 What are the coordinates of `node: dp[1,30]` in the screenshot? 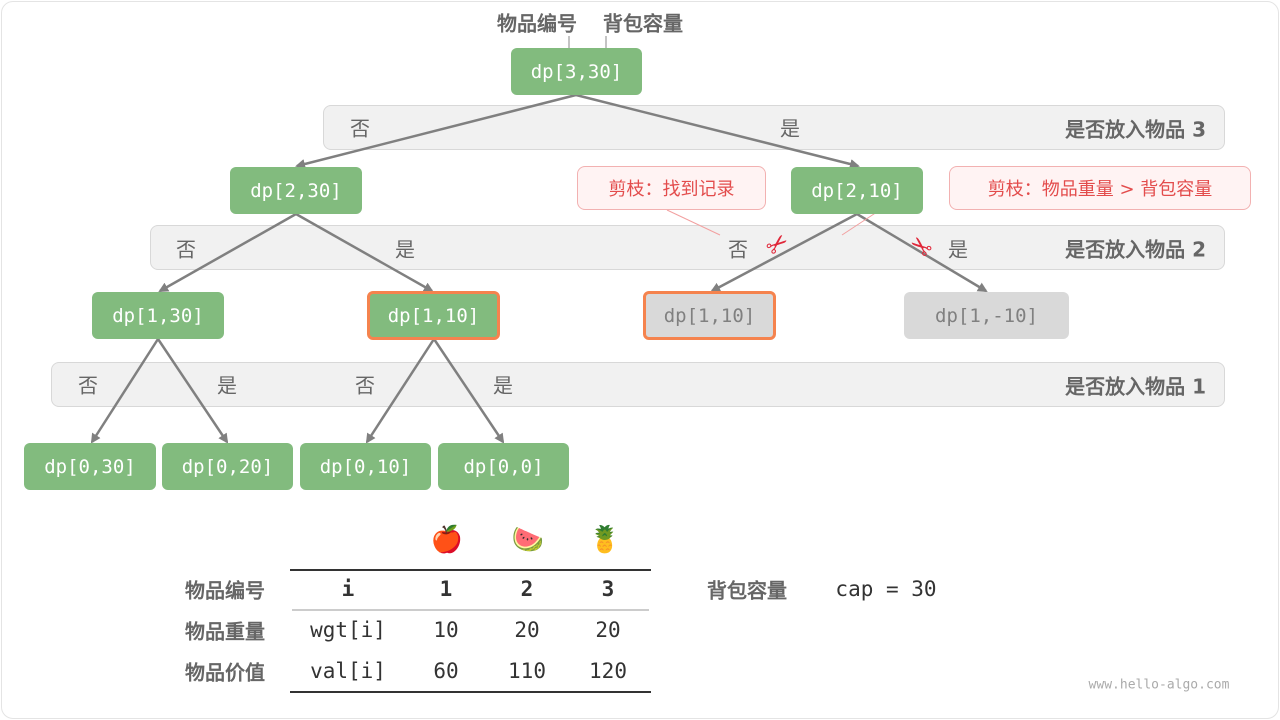 It's located at (158, 315).